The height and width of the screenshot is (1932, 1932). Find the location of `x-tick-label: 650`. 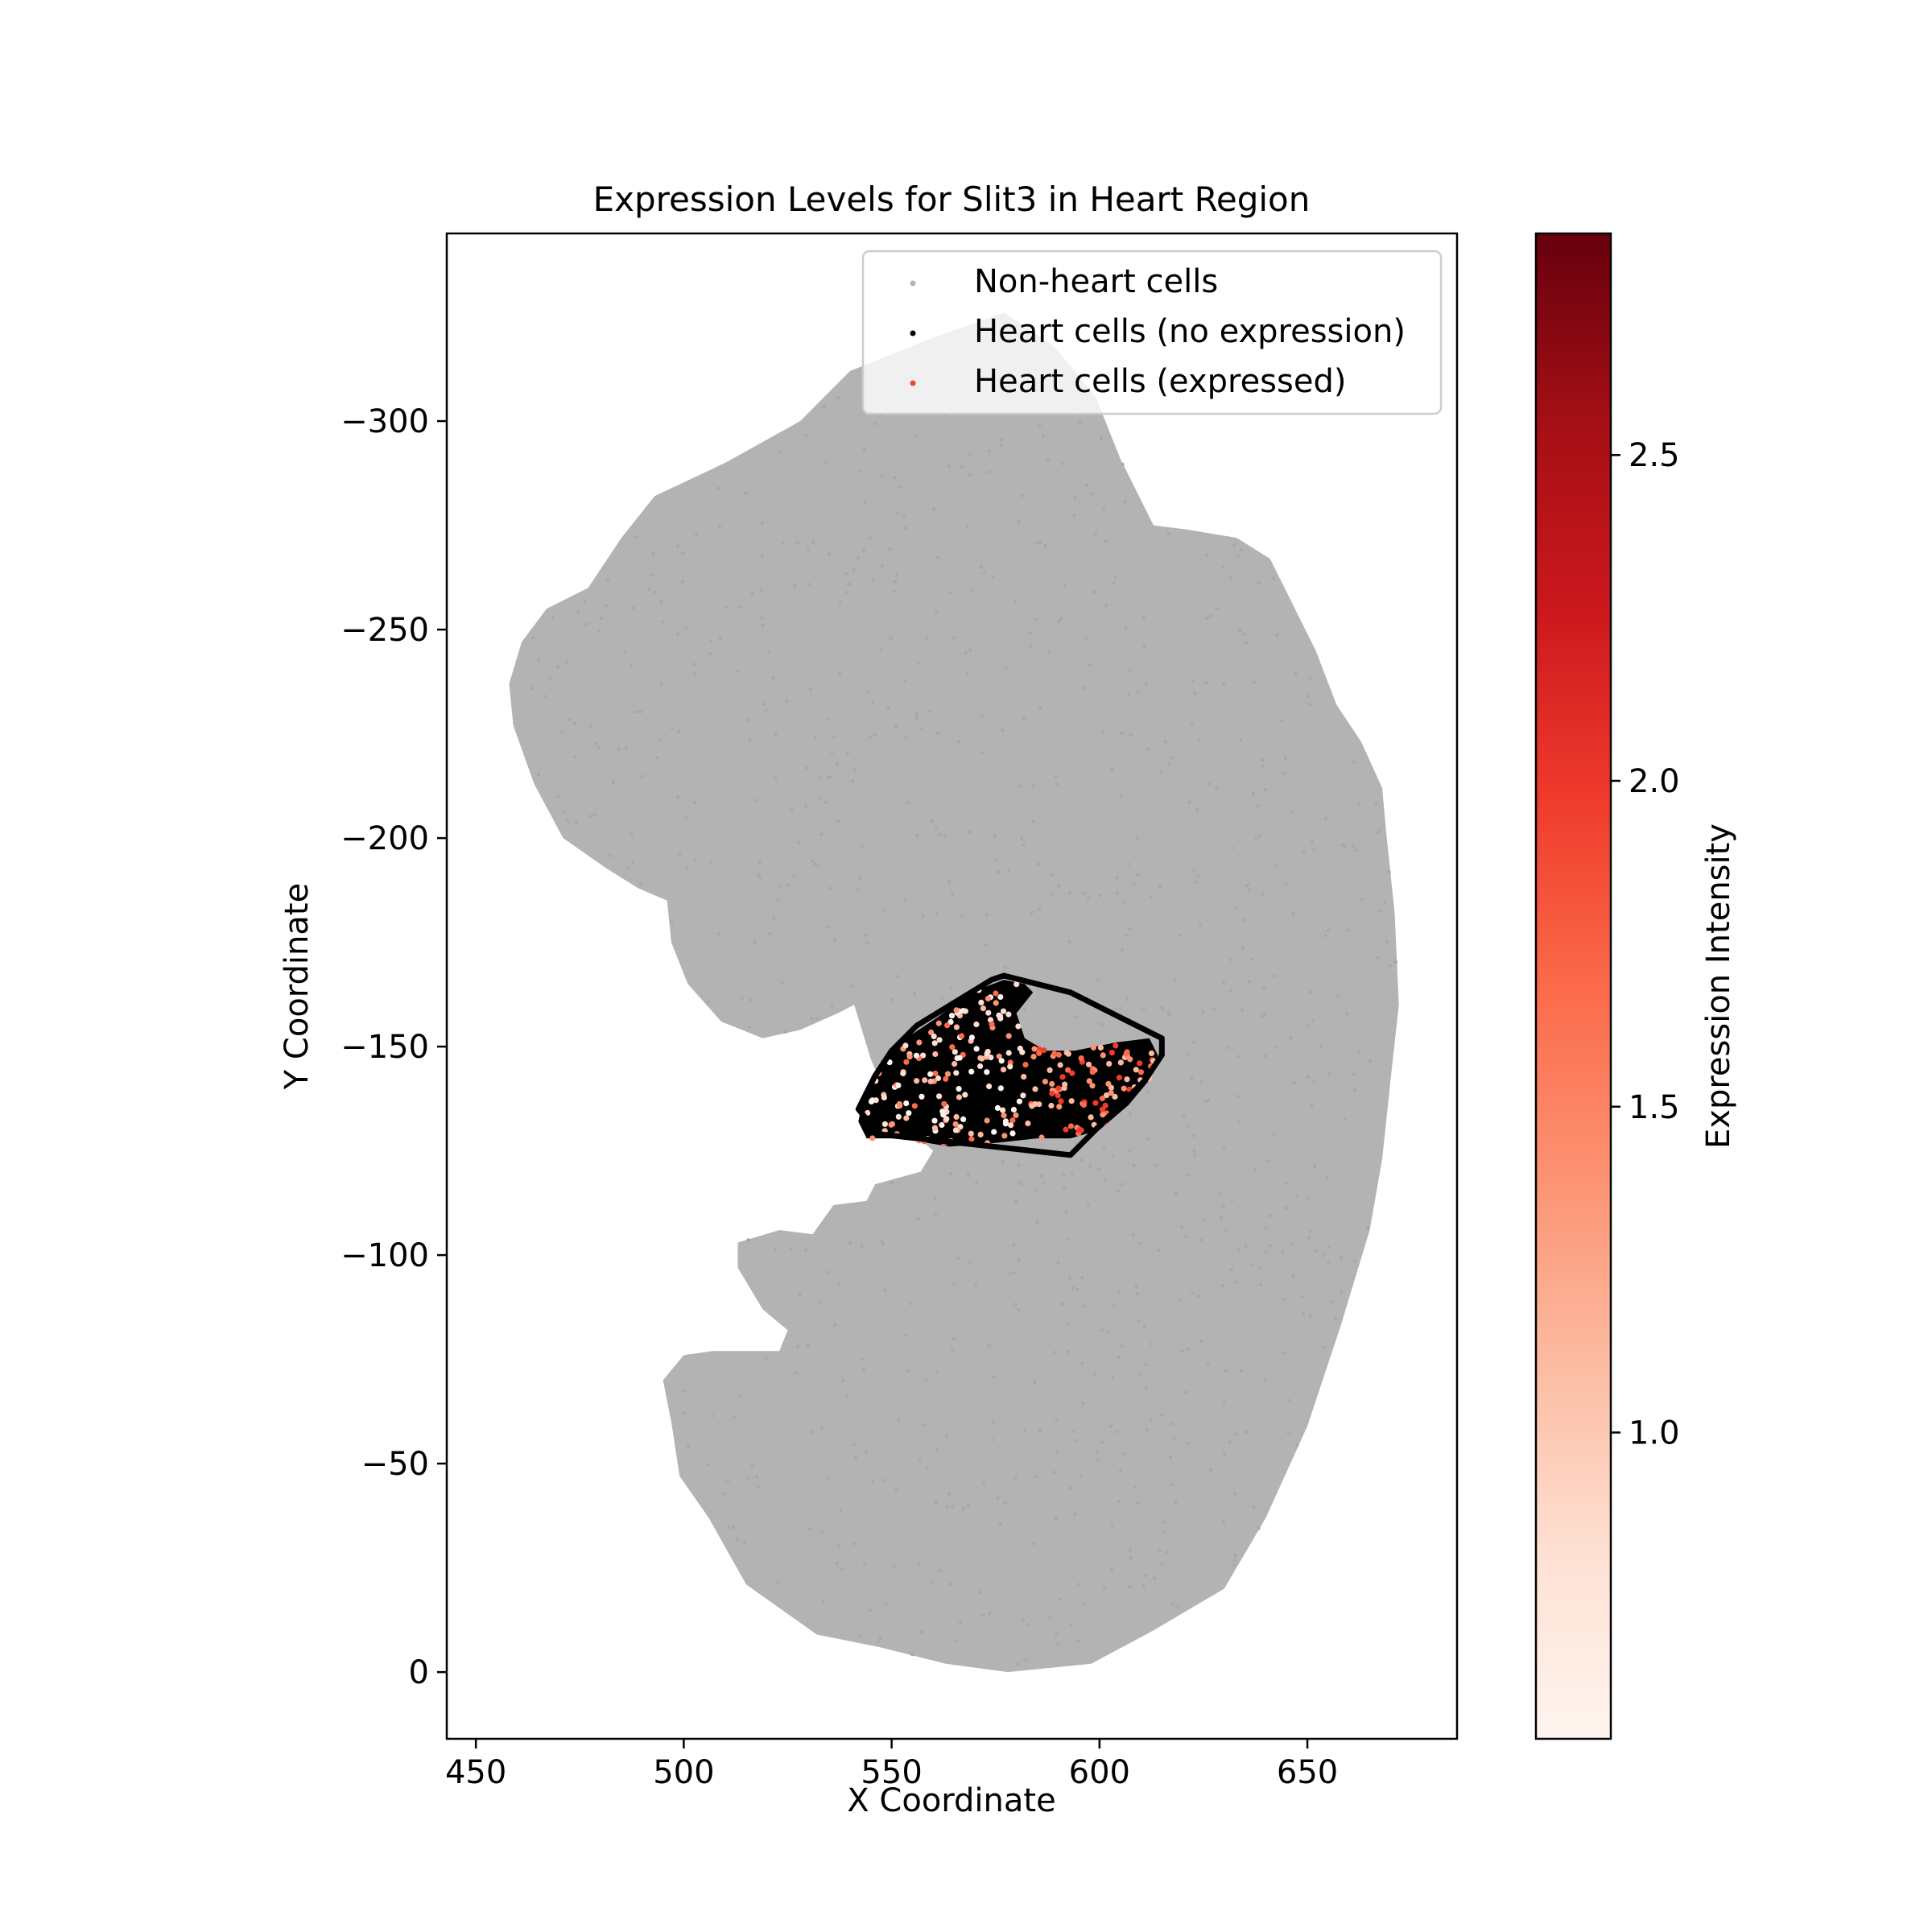

x-tick-label: 650 is located at coordinates (1307, 1772).